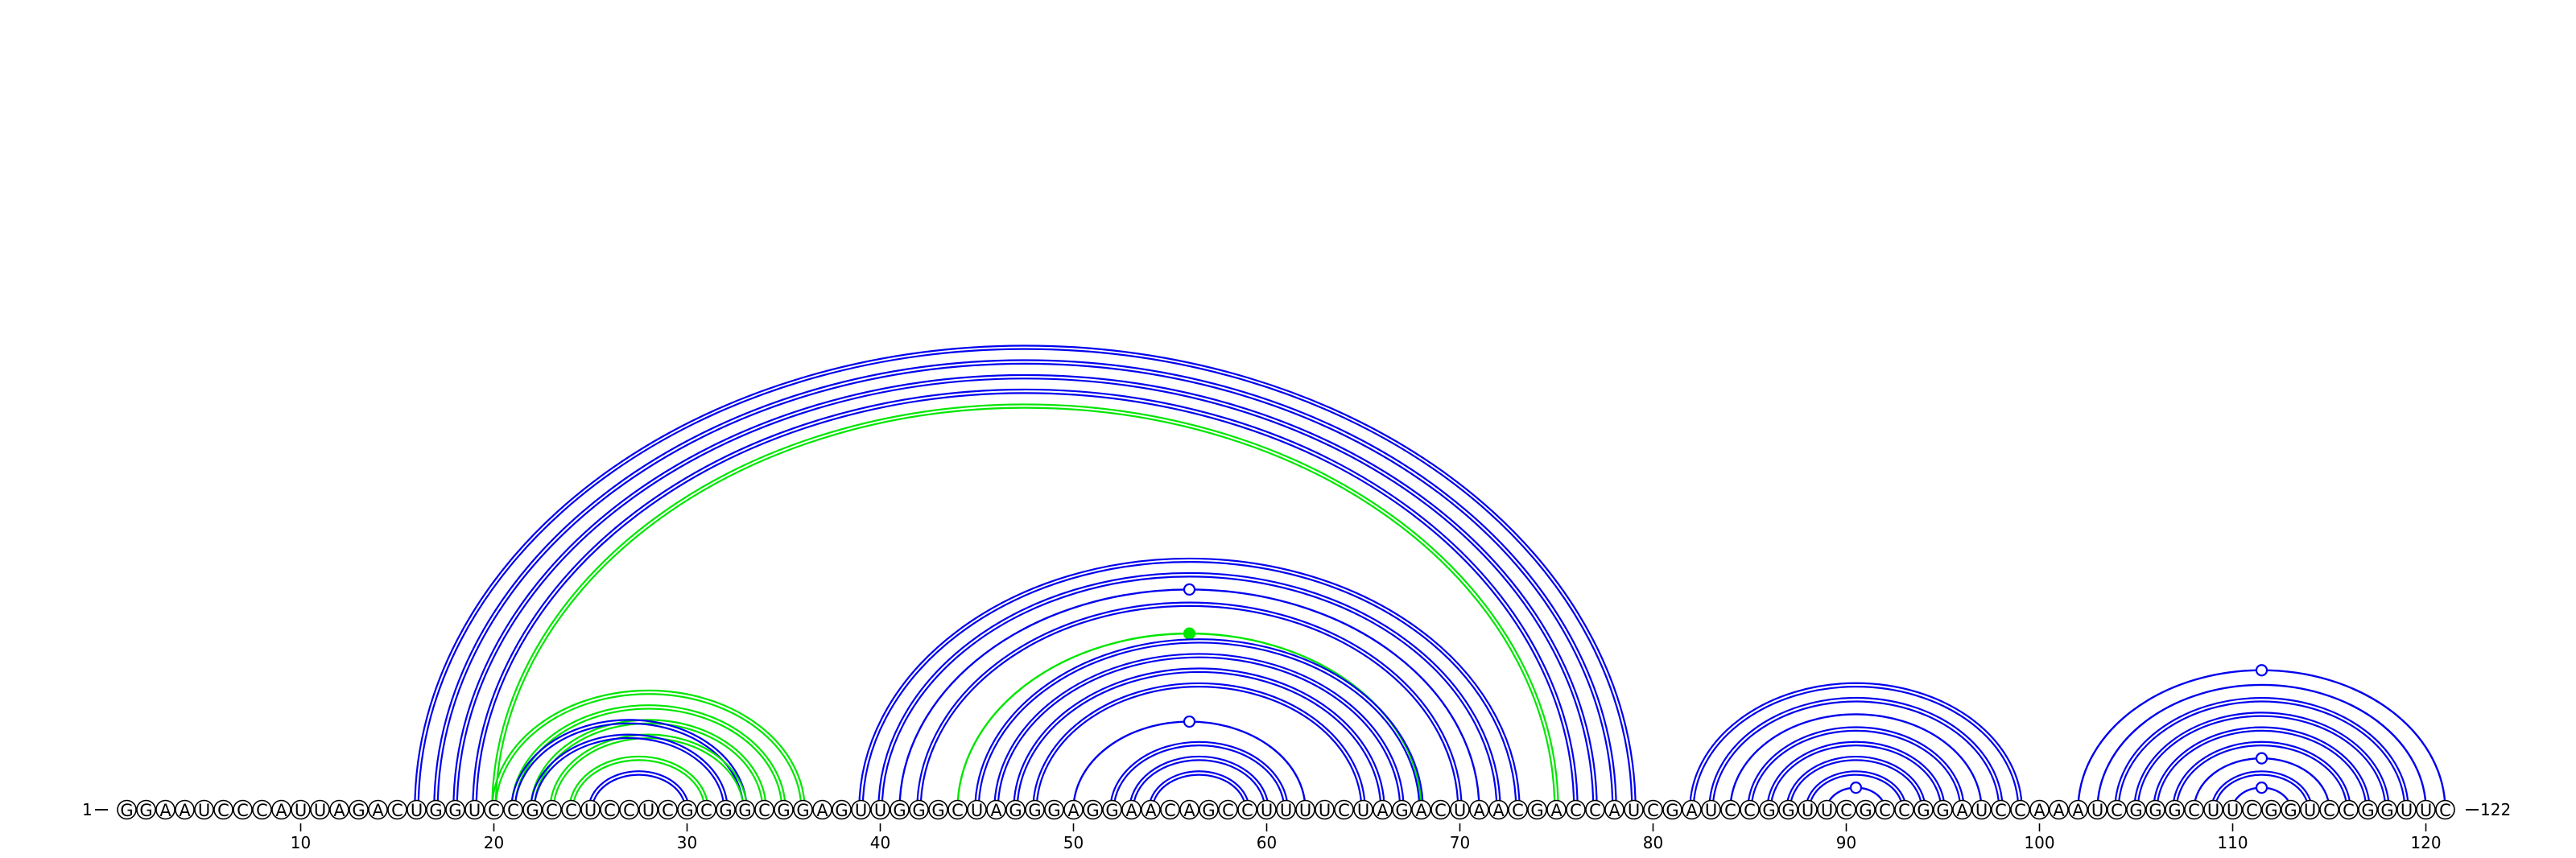 This screenshot has height=858, width=2576. I want to click on nucleotide-21: C, so click(513, 811).